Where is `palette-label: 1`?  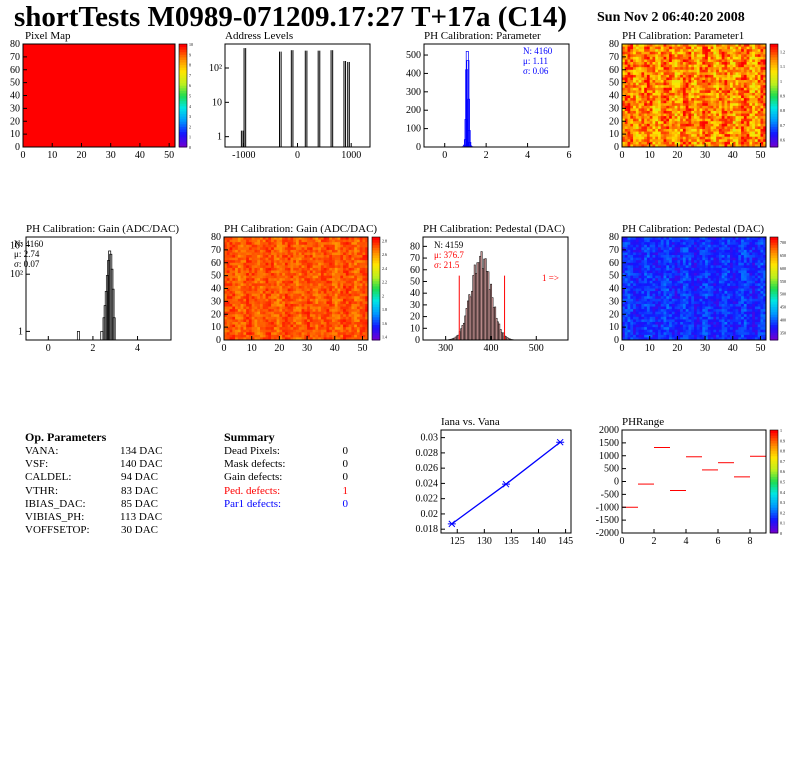
palette-label: 1 is located at coordinates (190, 137).